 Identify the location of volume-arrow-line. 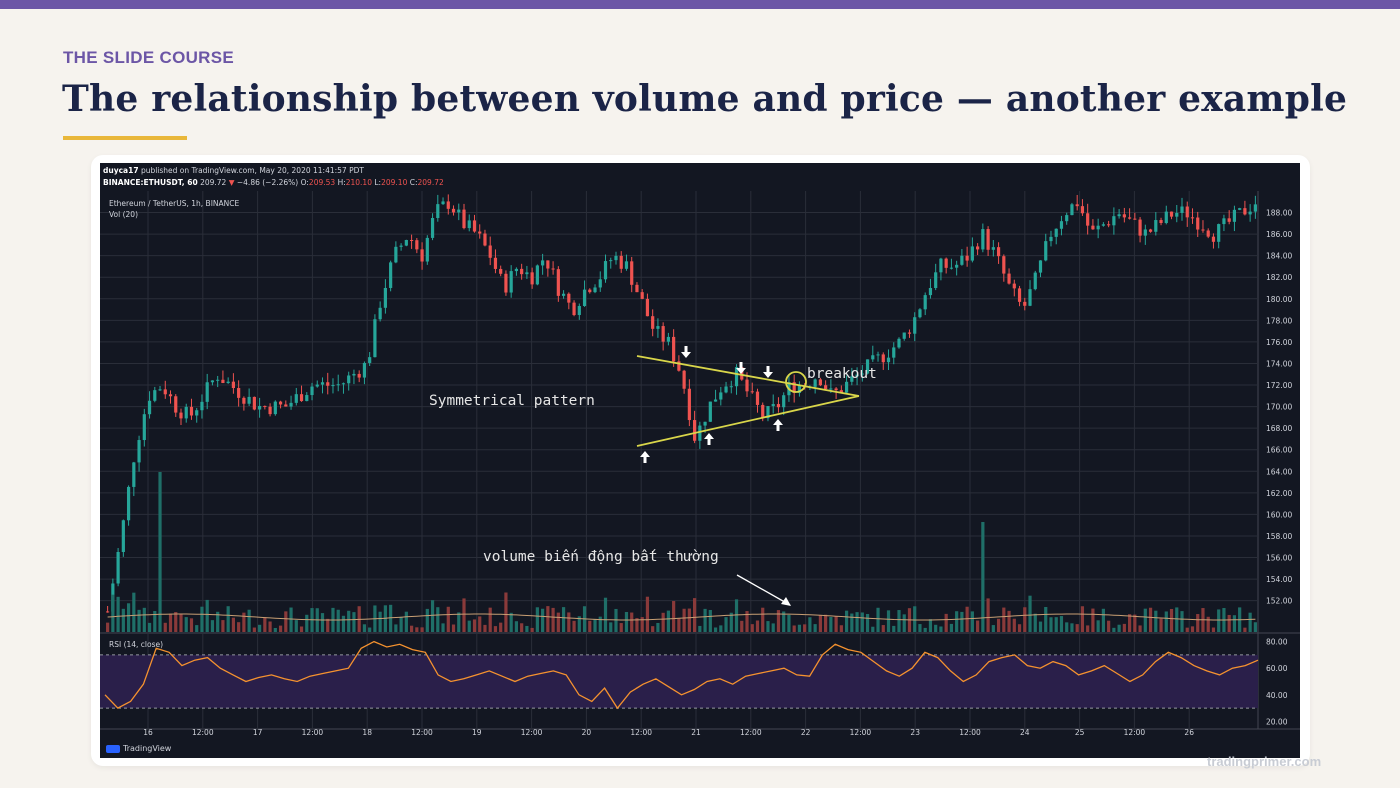
(763, 590).